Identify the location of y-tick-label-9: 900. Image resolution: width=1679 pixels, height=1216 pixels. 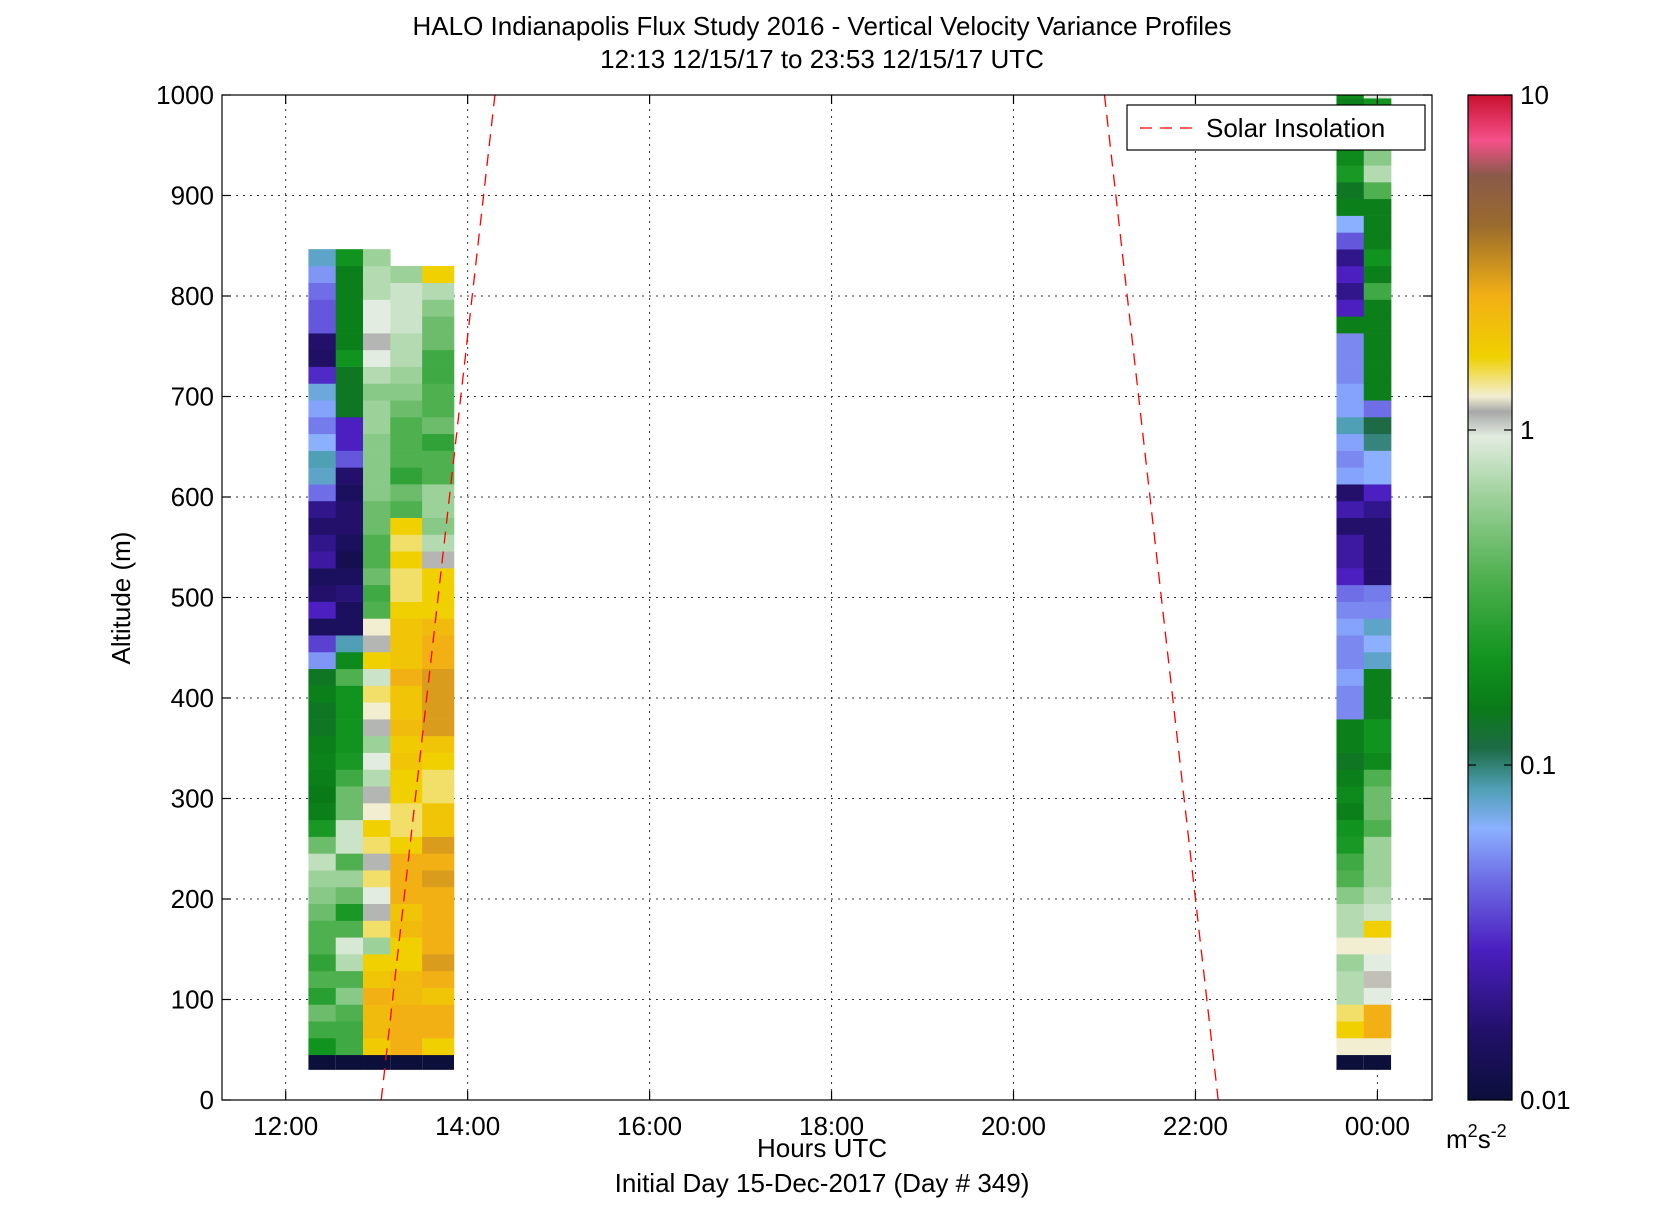
(192, 196).